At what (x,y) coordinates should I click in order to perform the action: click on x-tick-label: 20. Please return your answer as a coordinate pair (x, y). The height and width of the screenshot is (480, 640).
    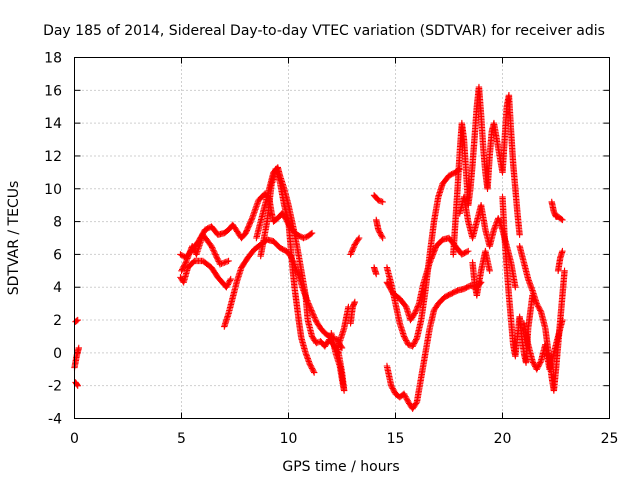
    Looking at the image, I should click on (503, 439).